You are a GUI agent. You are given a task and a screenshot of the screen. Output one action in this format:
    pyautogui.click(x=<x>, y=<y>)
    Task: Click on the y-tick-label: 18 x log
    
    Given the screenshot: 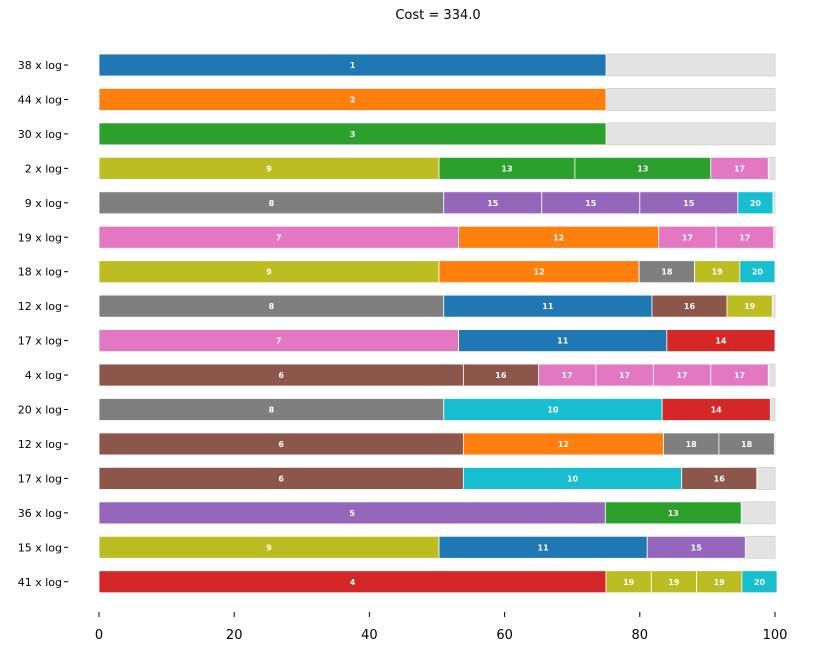 What is the action you would take?
    pyautogui.click(x=40, y=272)
    